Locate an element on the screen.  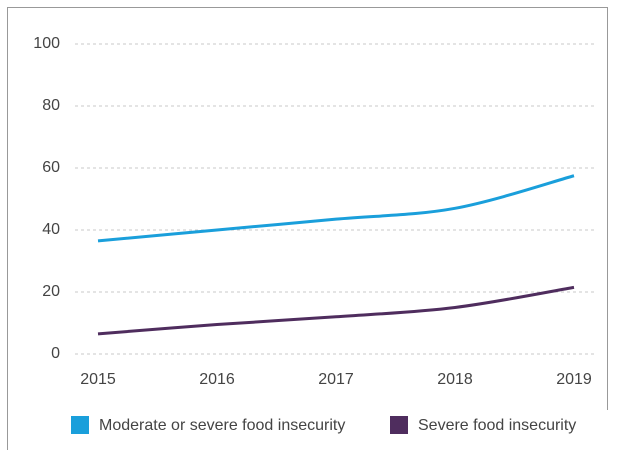
x-tick-label: 2017 is located at coordinates (336, 379).